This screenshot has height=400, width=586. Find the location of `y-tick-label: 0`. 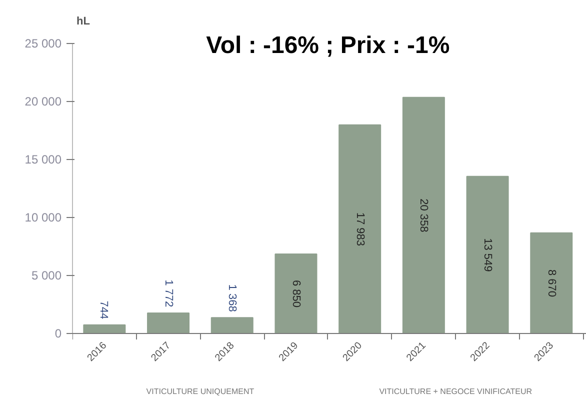

y-tick-label: 0 is located at coordinates (58, 333).